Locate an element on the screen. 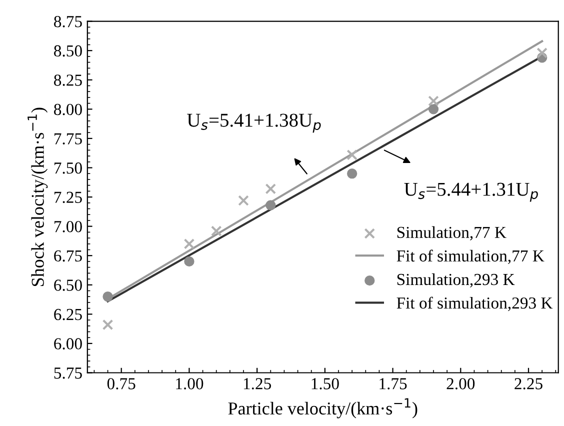 The image size is (564, 426). y-tick-label: 8.00 is located at coordinates (68, 110).